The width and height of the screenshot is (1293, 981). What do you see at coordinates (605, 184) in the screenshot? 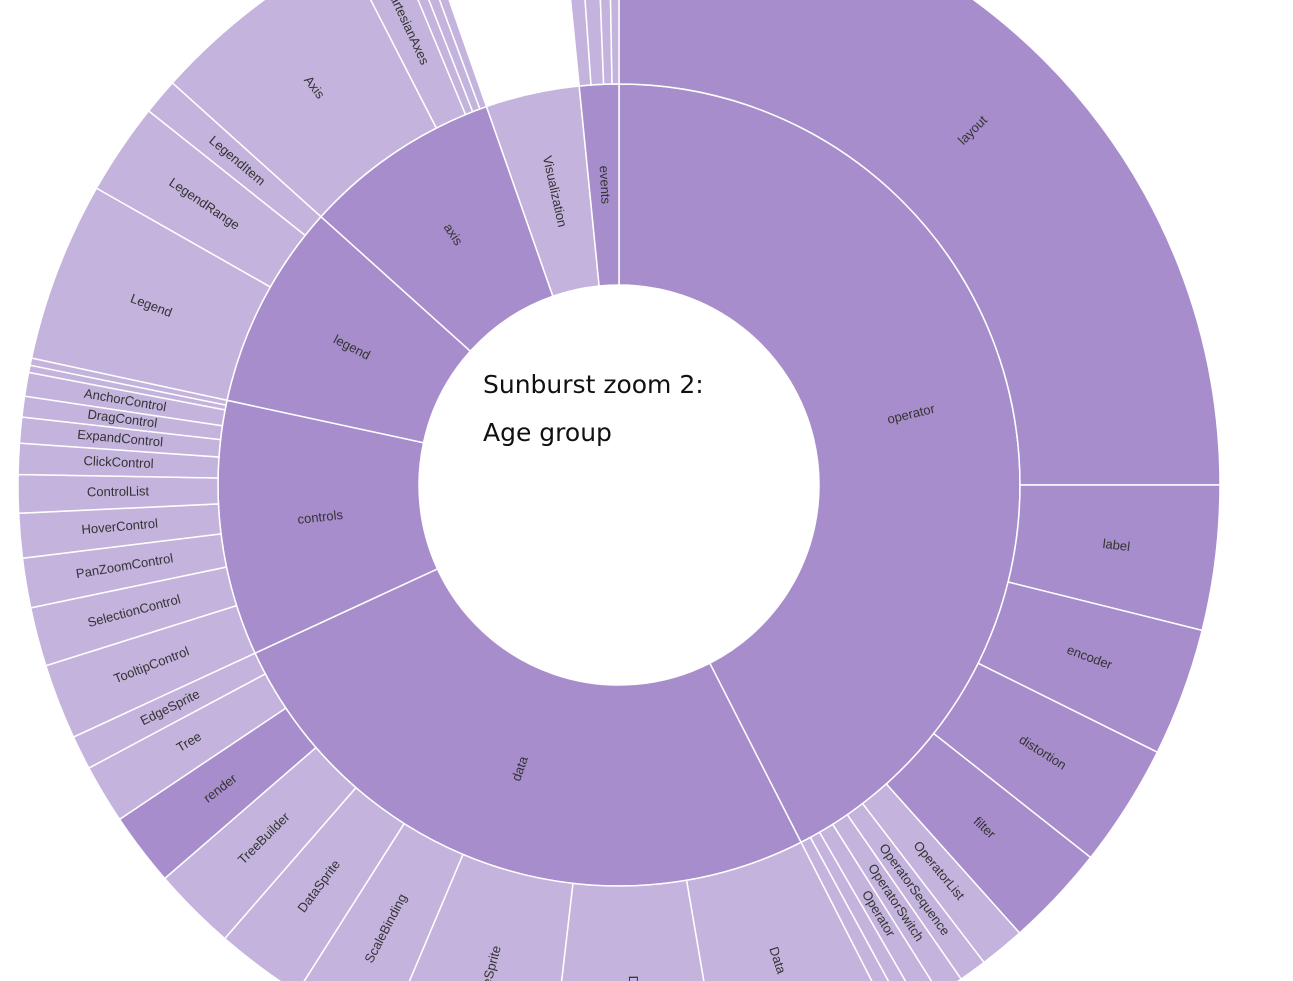
I see `segment-label: events` at bounding box center [605, 184].